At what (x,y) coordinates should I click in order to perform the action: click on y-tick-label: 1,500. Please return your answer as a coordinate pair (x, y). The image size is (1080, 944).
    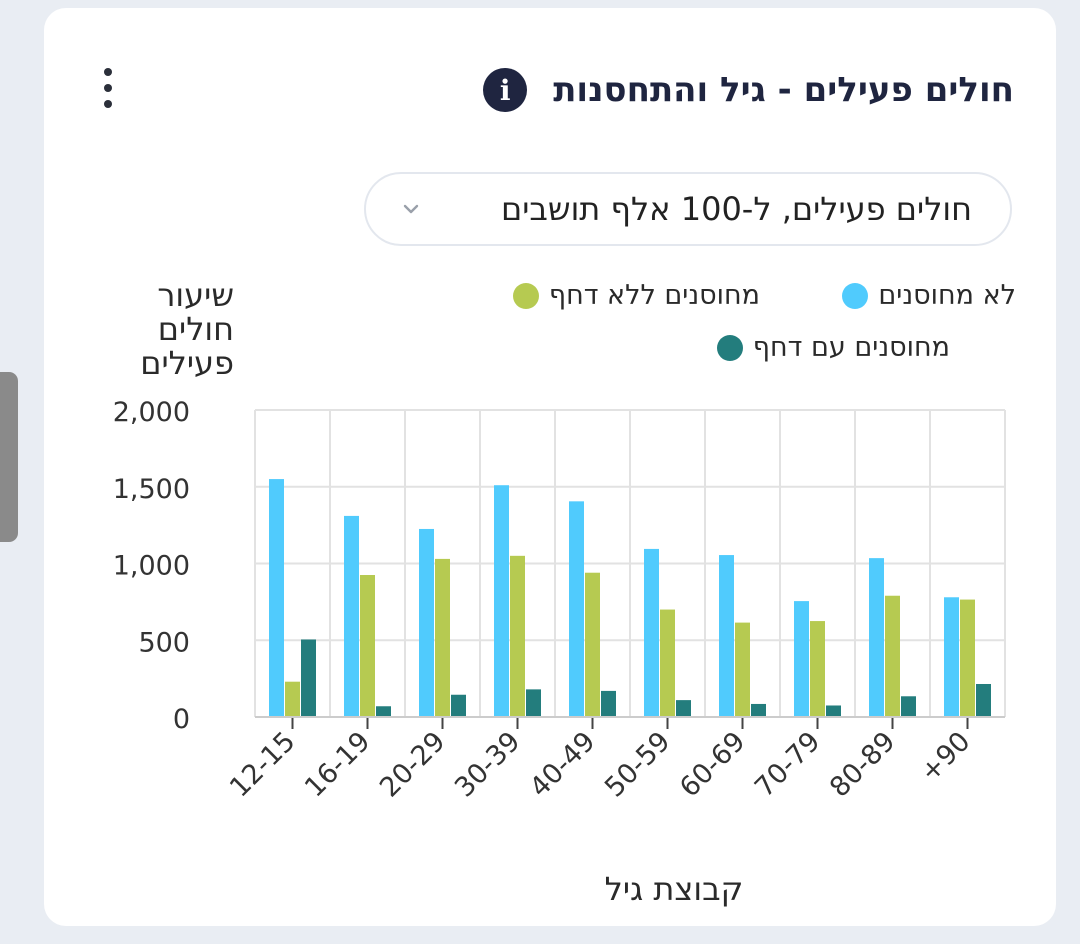
    Looking at the image, I should click on (151, 489).